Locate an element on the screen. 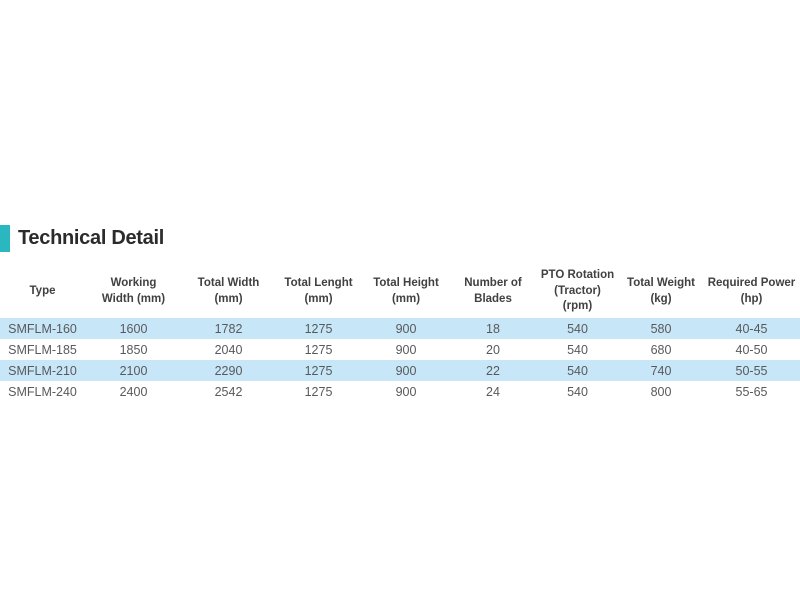 This screenshot has height=600, width=800. cell-type: SMFLM-160 is located at coordinates (42, 328).